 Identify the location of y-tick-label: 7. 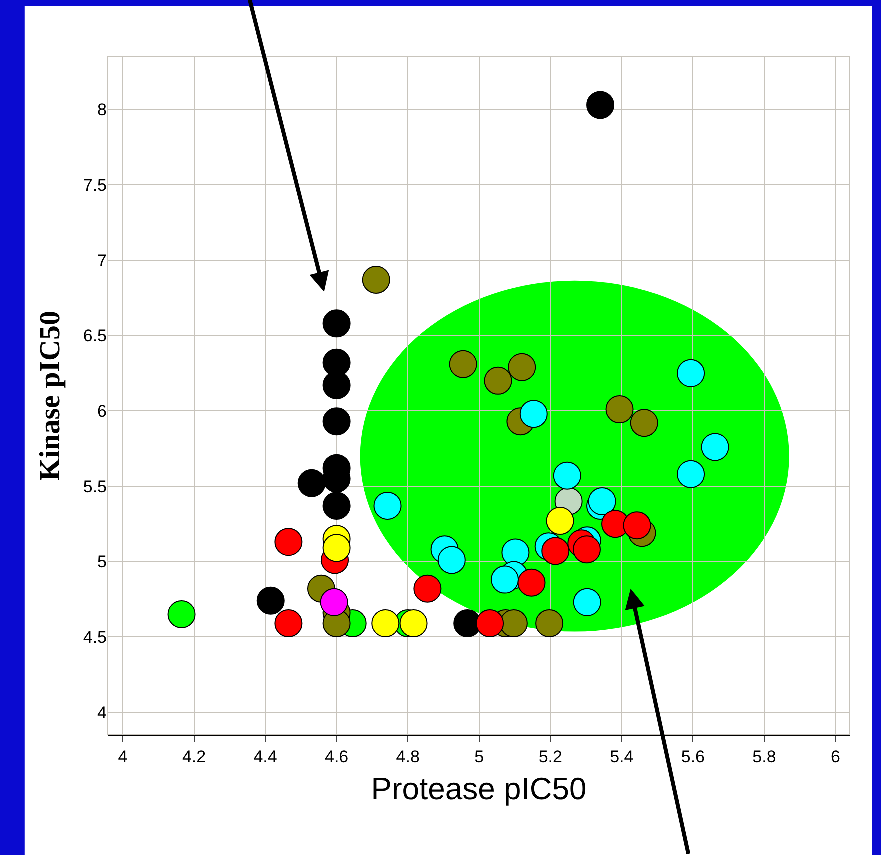
(102, 260).